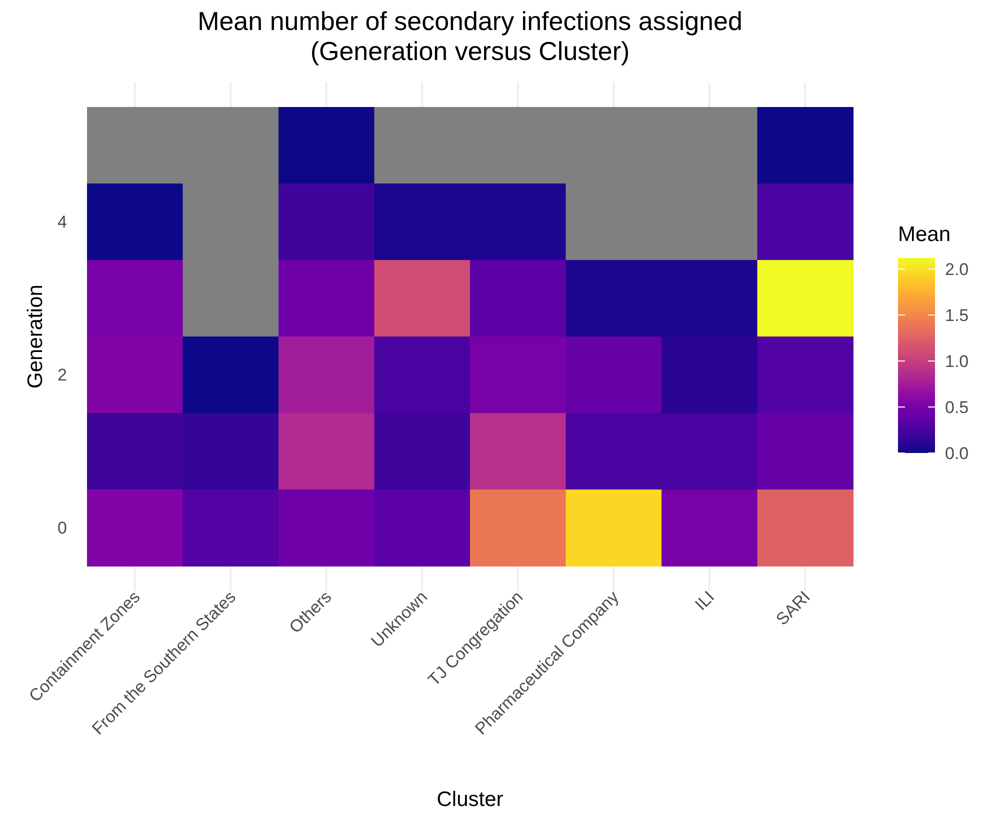 Image resolution: width=984 pixels, height=814 pixels. I want to click on y-axis-title: Generation, so click(35, 336).